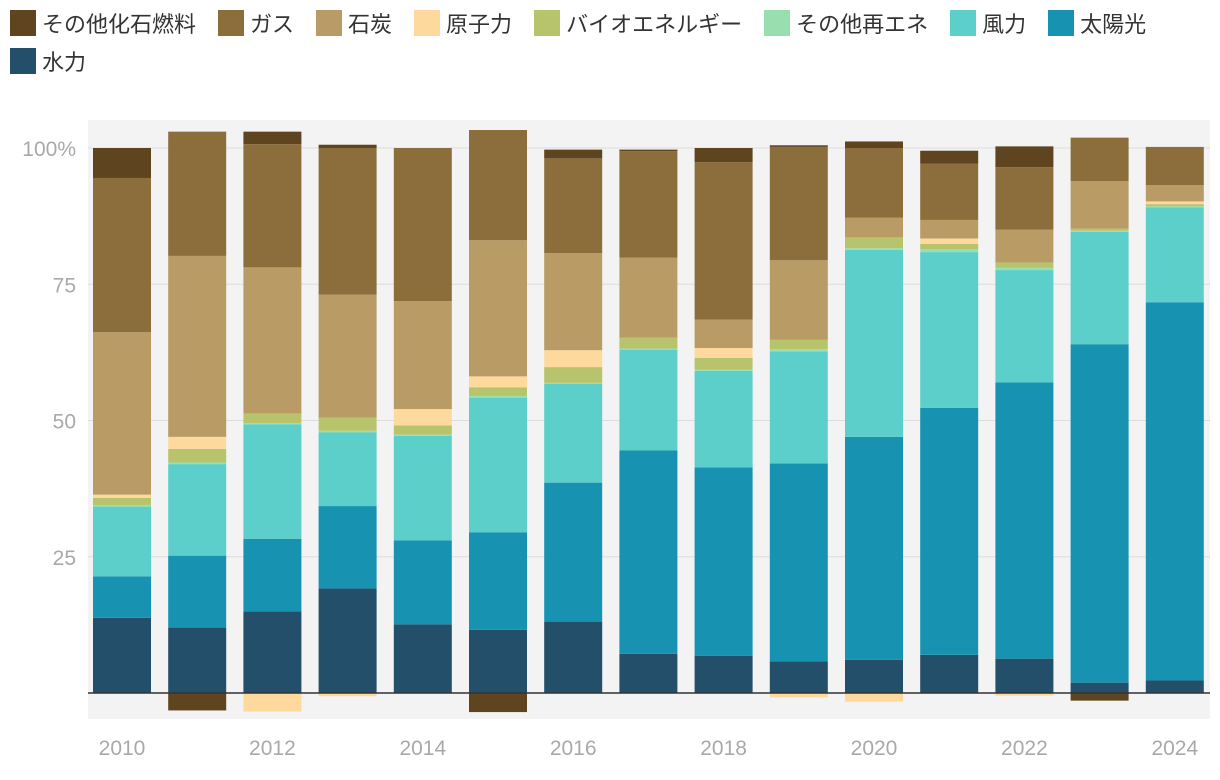 The height and width of the screenshot is (780, 1220). What do you see at coordinates (723, 155) in the screenshot?
I see `bar-segment-other_fossil-2018` at bounding box center [723, 155].